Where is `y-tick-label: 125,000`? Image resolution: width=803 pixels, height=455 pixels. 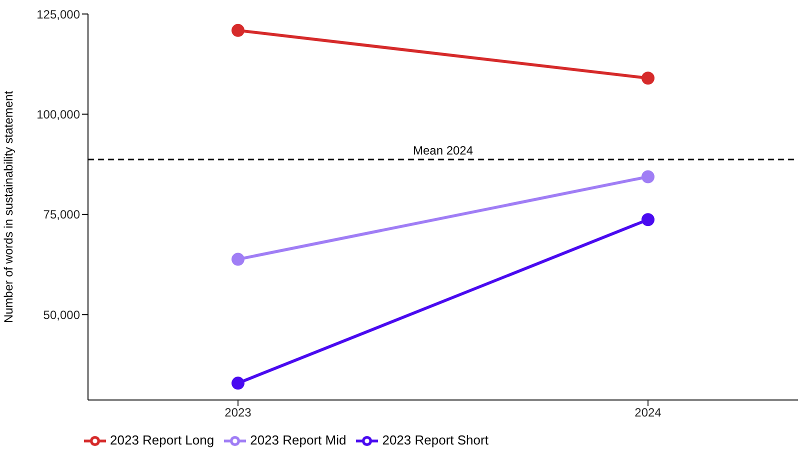 y-tick-label: 125,000 is located at coordinates (58, 14).